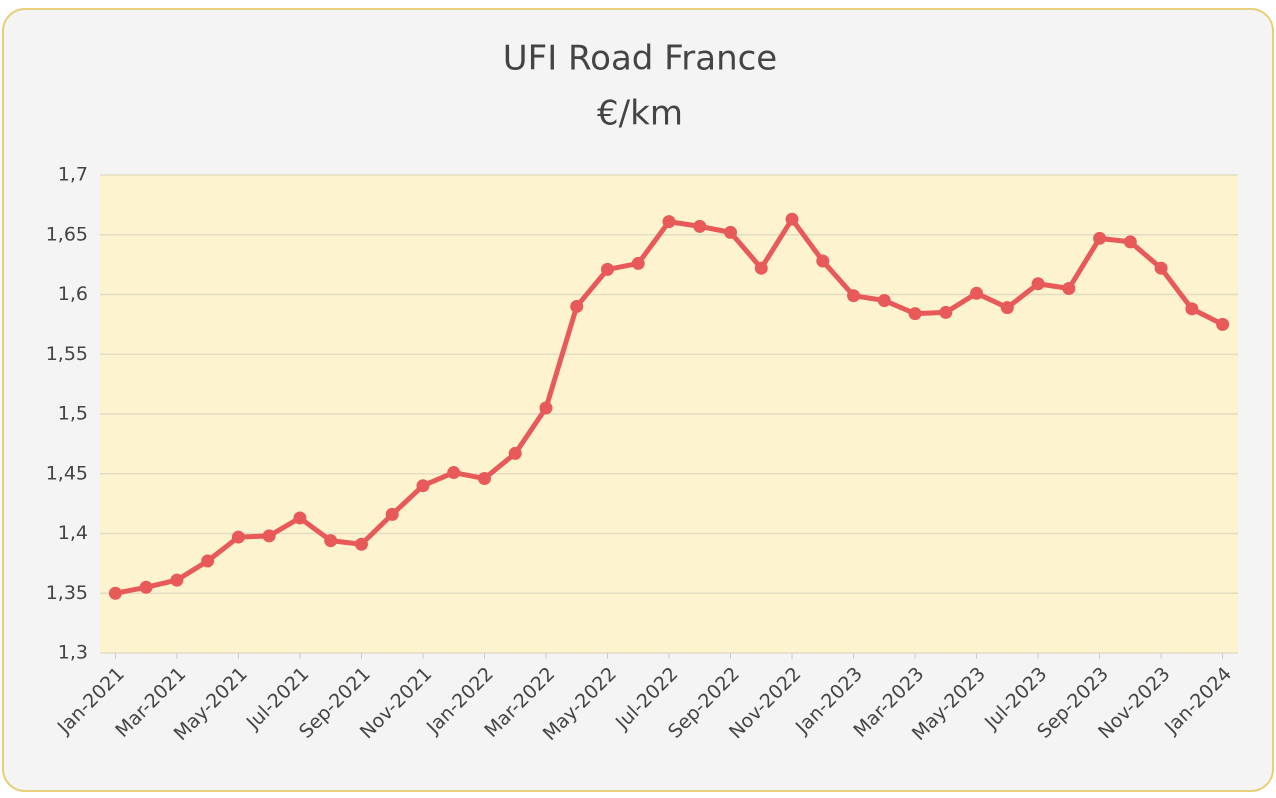 The height and width of the screenshot is (798, 1276). I want to click on y-tick-label: 1,6, so click(73, 294).